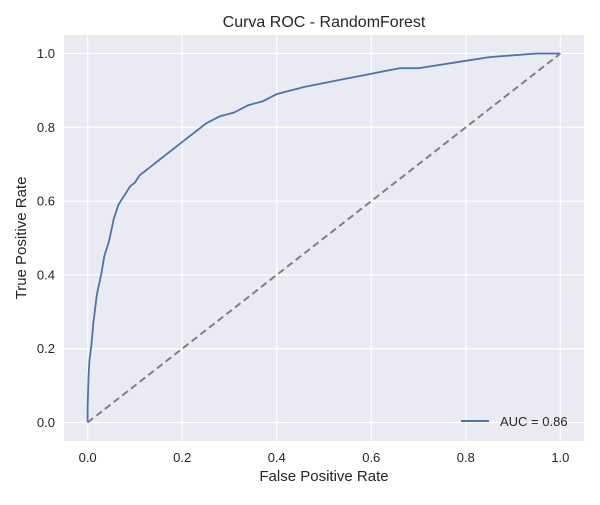 The height and width of the screenshot is (505, 600). I want to click on x-tick-label: 0.8, so click(466, 457).